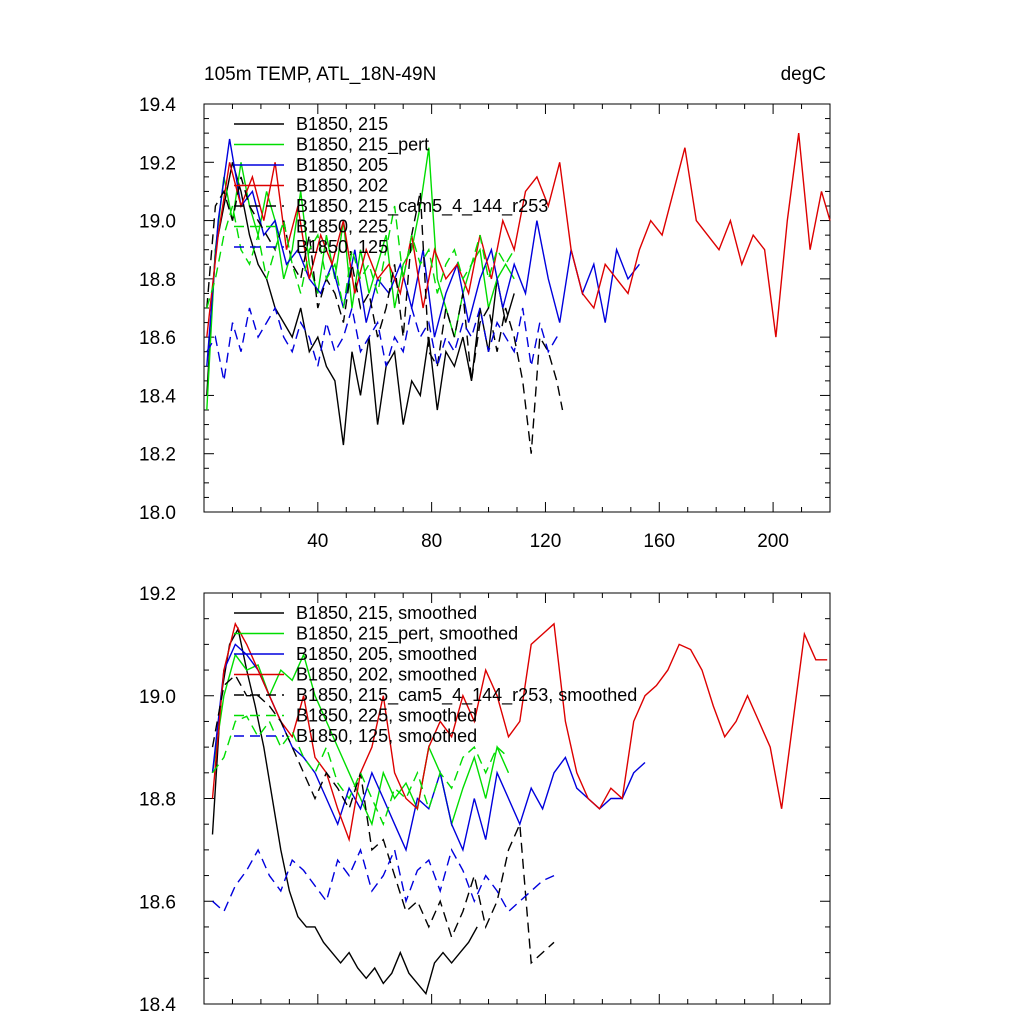 This screenshot has width=1024, height=1024. Describe the element at coordinates (466, 695) in the screenshot. I see `chart-1-legend-label-4: B1850, 215_cam5_4_144_r253, smoothed` at that location.